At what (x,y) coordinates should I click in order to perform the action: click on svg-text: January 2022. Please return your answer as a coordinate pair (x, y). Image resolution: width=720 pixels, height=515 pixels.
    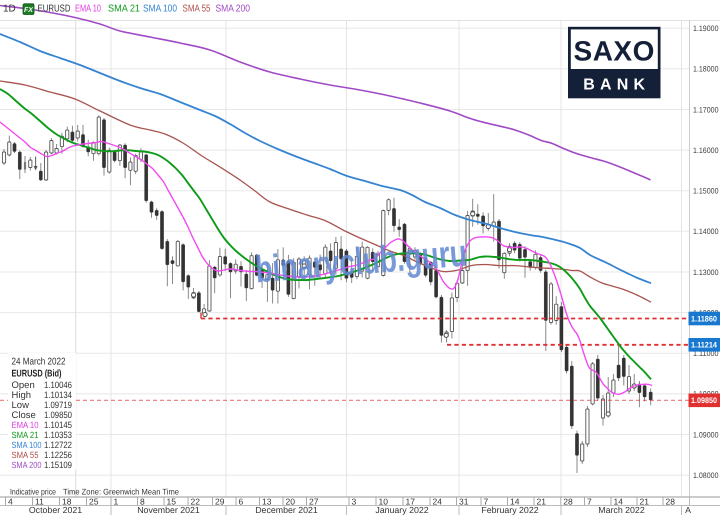
    Looking at the image, I should click on (401, 510).